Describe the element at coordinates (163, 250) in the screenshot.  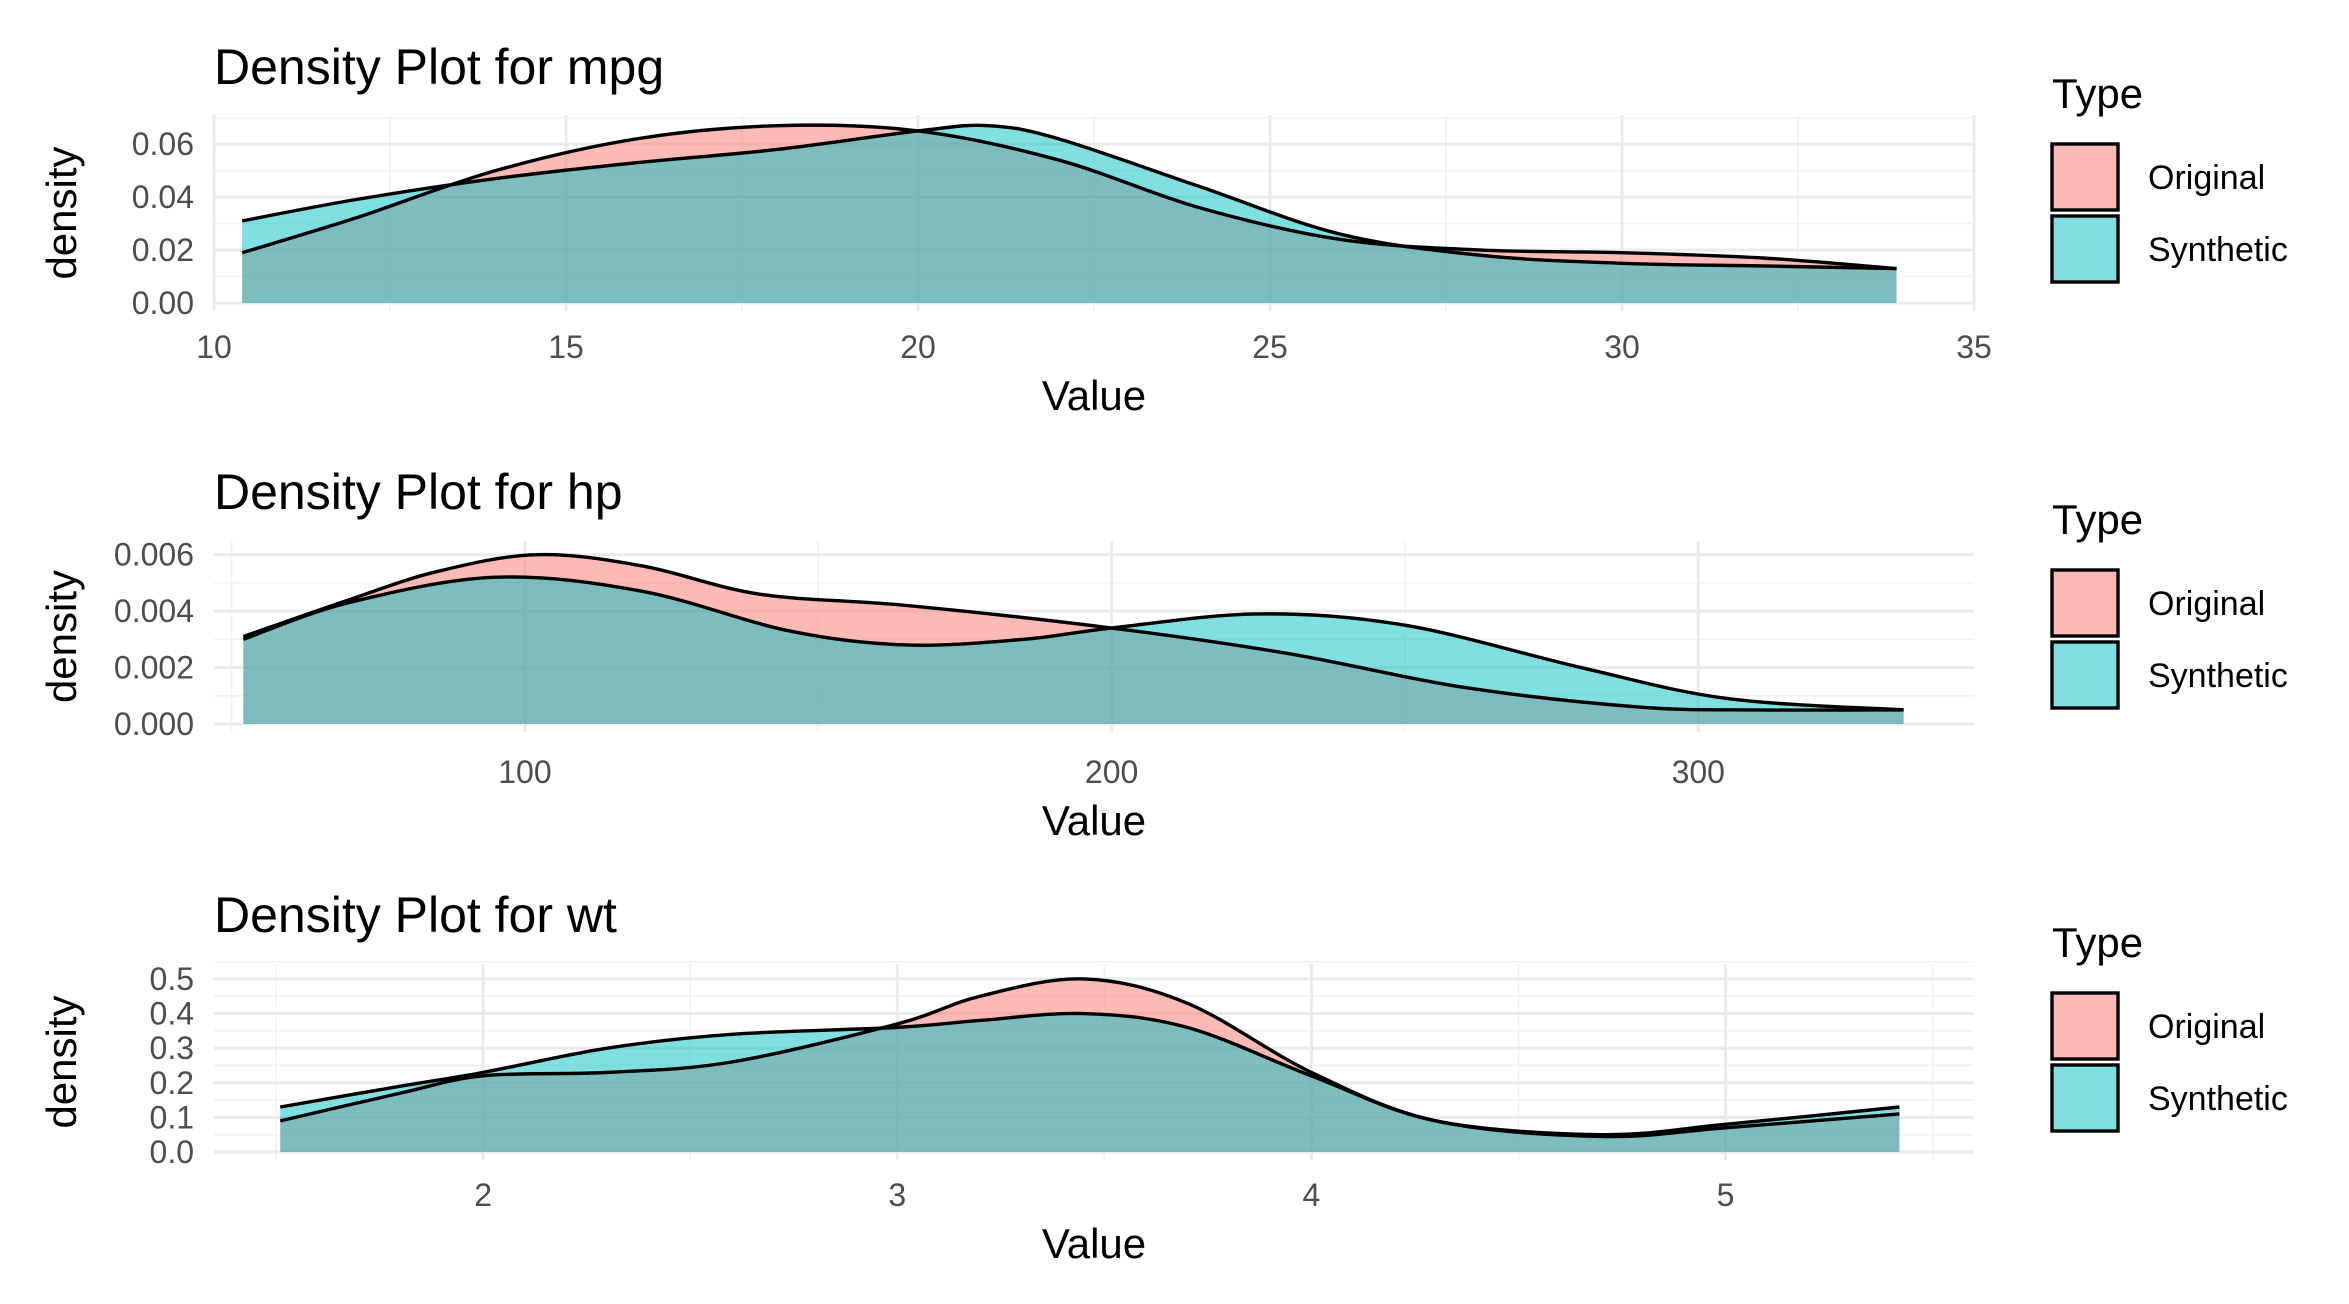
I see `y-tick-label: 0.02` at that location.